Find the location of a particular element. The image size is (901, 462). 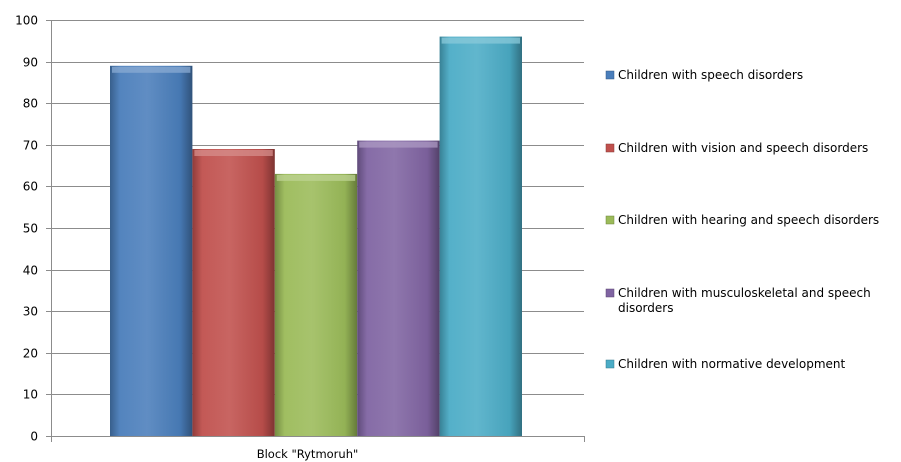

y-tick-label: 90 is located at coordinates (30, 63).